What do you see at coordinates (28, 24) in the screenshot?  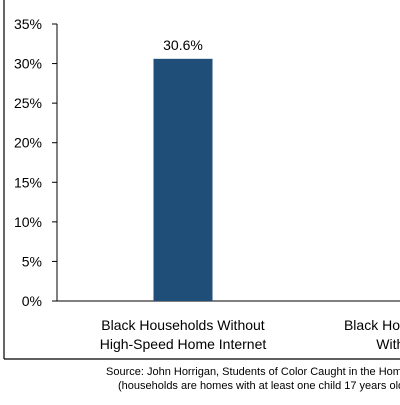 I see `y-tick-label: 35%` at bounding box center [28, 24].